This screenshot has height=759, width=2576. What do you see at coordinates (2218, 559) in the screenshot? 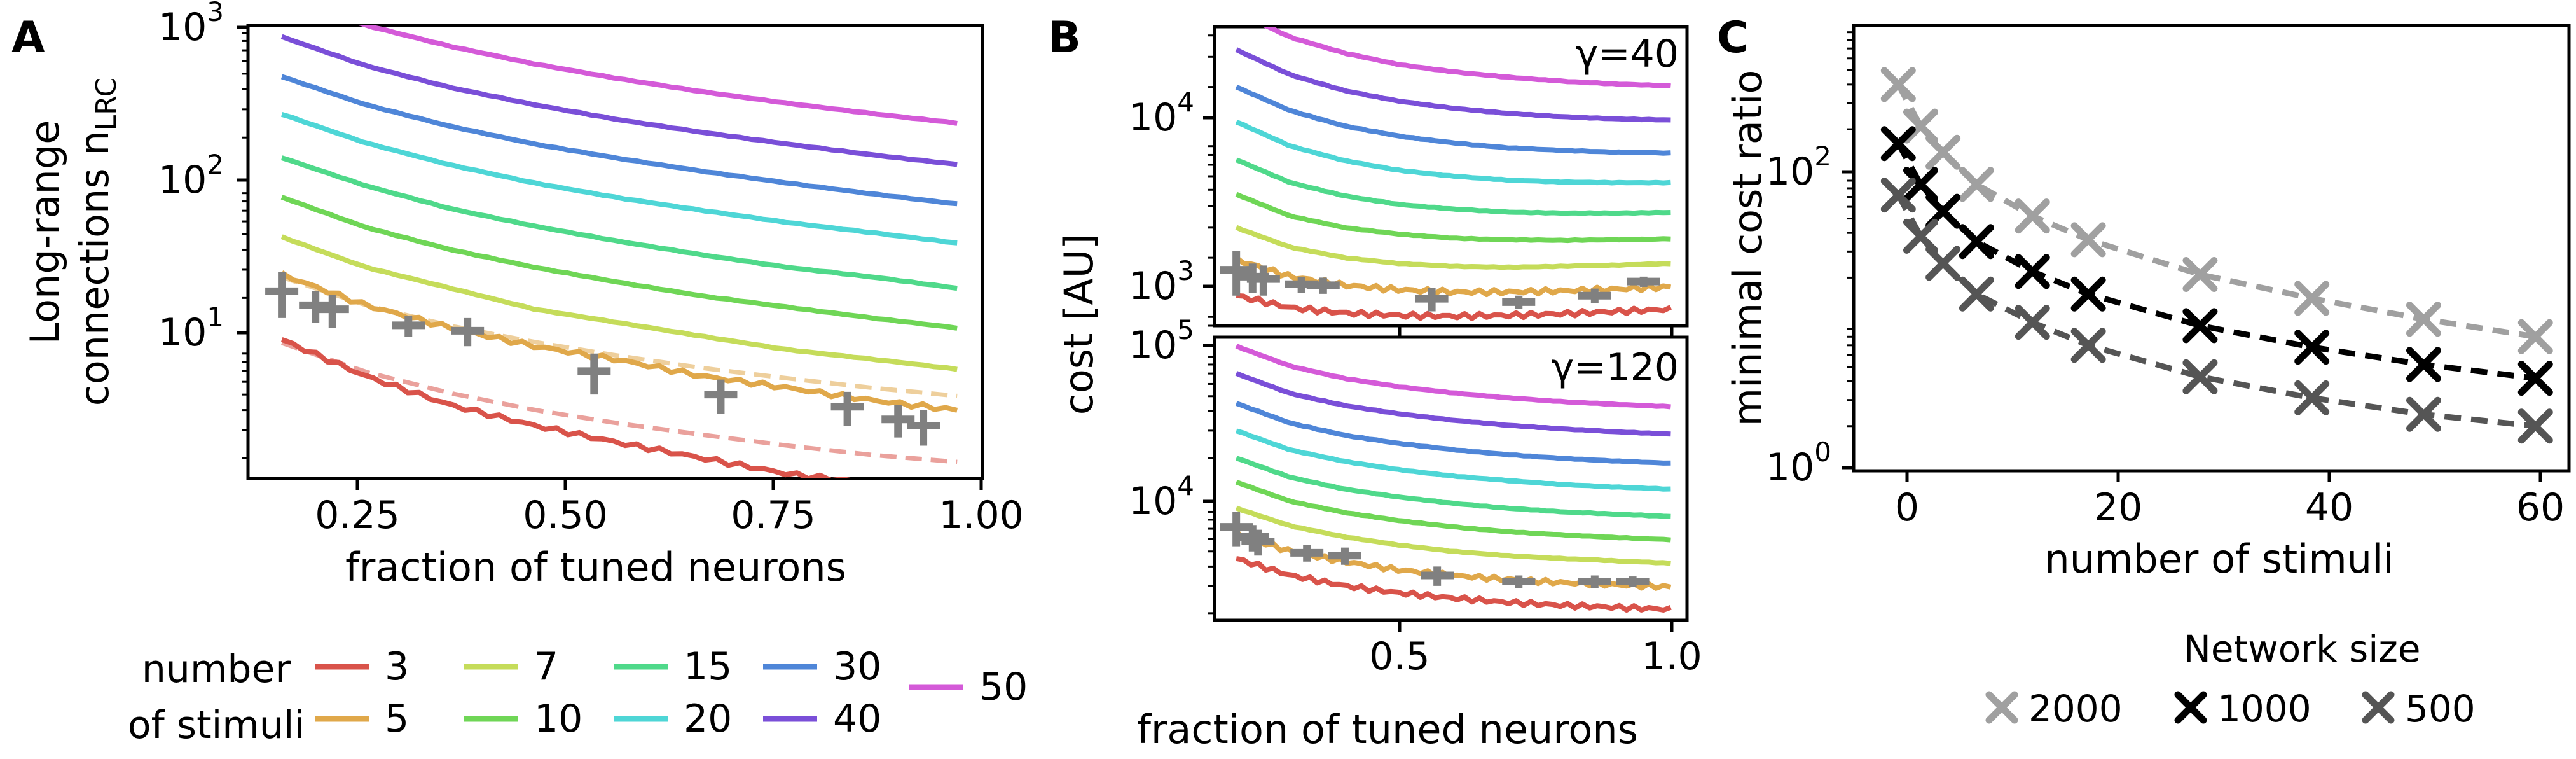
I see `panel-c-xlabel: number of stimuli` at bounding box center [2218, 559].